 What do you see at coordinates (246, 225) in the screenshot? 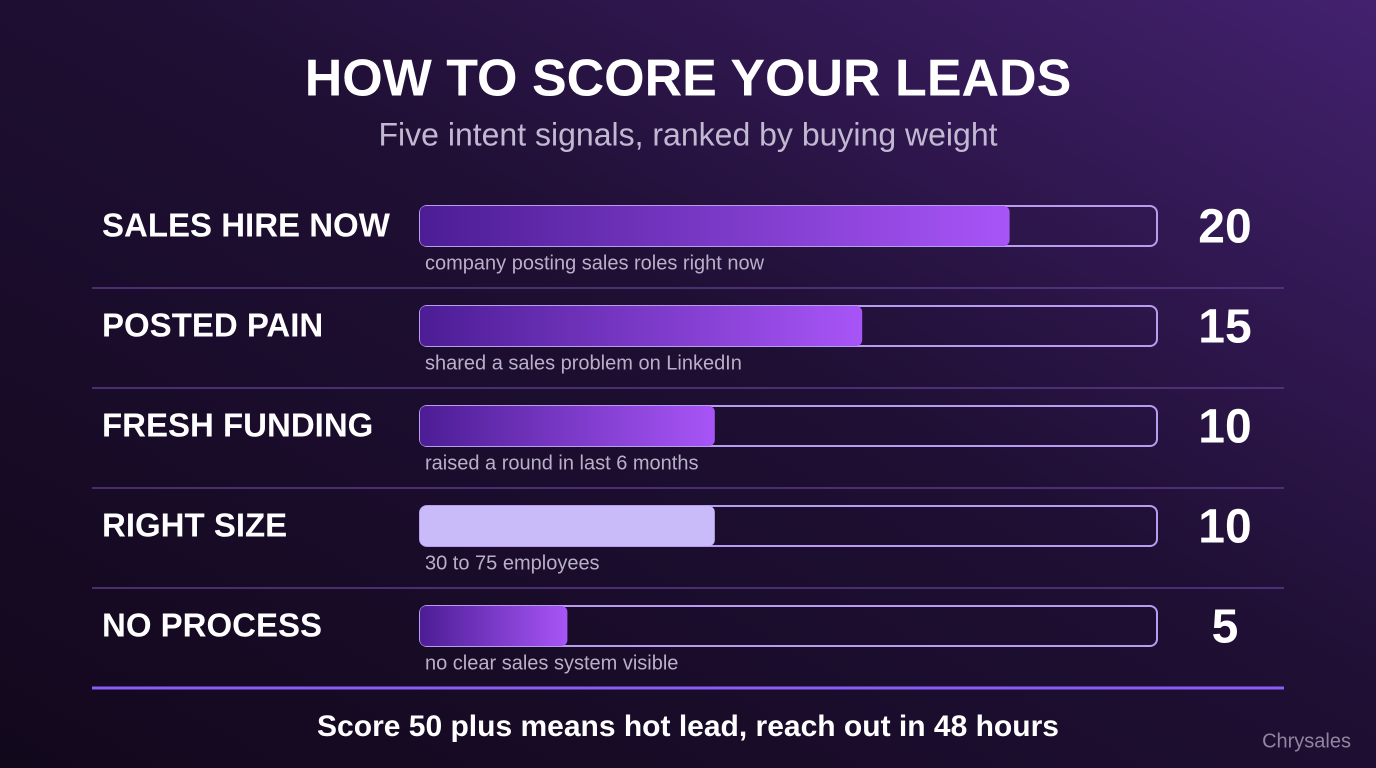
I see `row-label: SALES HIRE NOW` at bounding box center [246, 225].